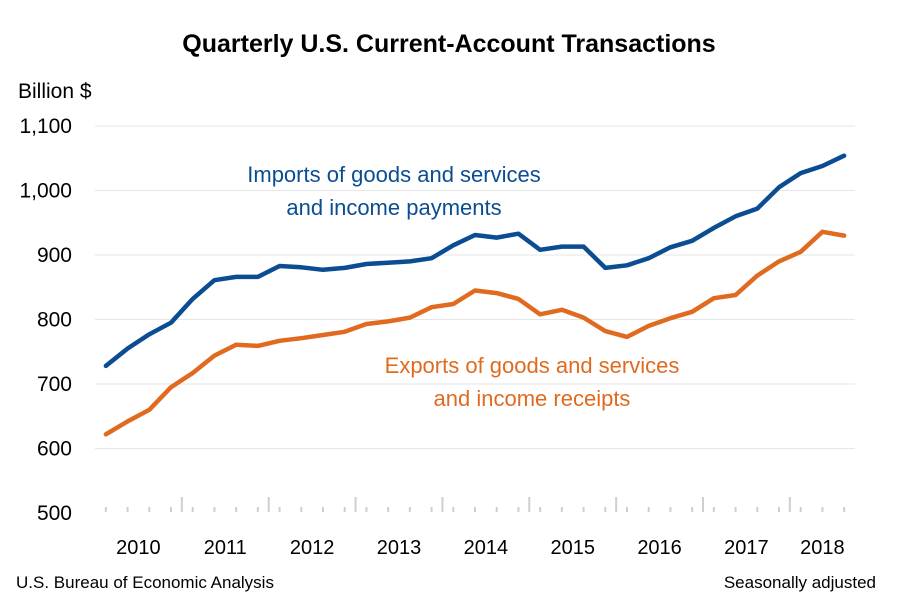 The image size is (899, 600). I want to click on x-tick-label: 2015, so click(572, 548).